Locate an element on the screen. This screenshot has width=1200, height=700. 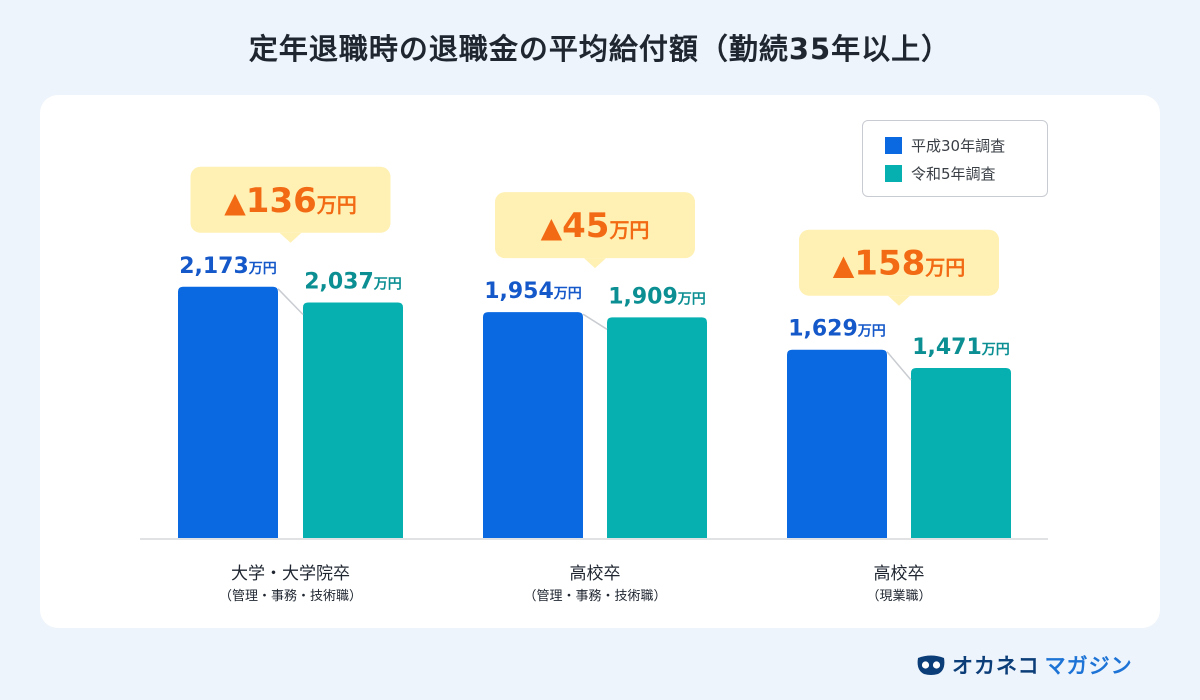
category-sublabel-1: （管理・事務・技術職） is located at coordinates (594, 596).